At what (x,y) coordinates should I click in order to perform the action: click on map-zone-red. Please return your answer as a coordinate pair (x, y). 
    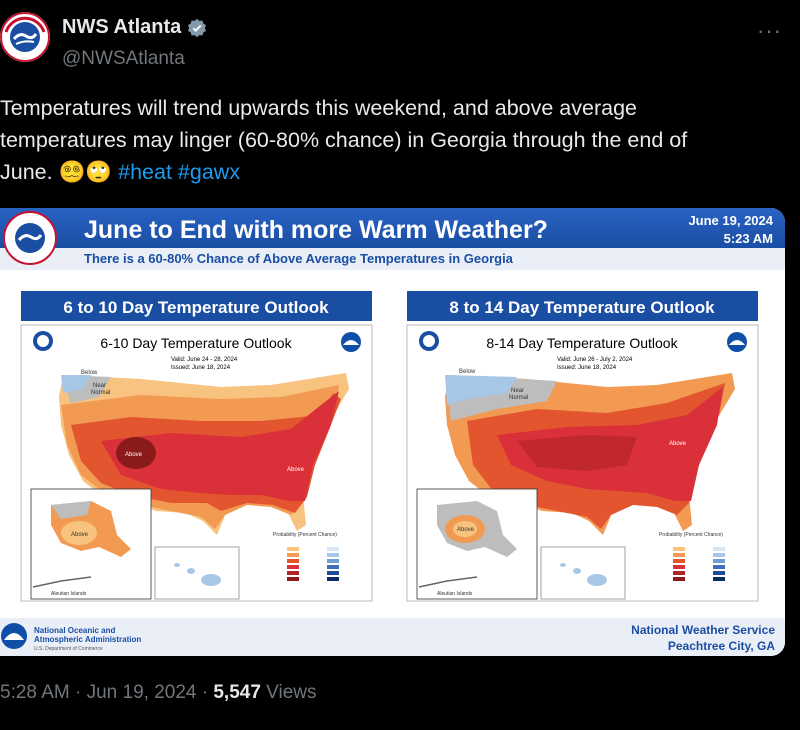
    Looking at the image, I should click on (220, 446).